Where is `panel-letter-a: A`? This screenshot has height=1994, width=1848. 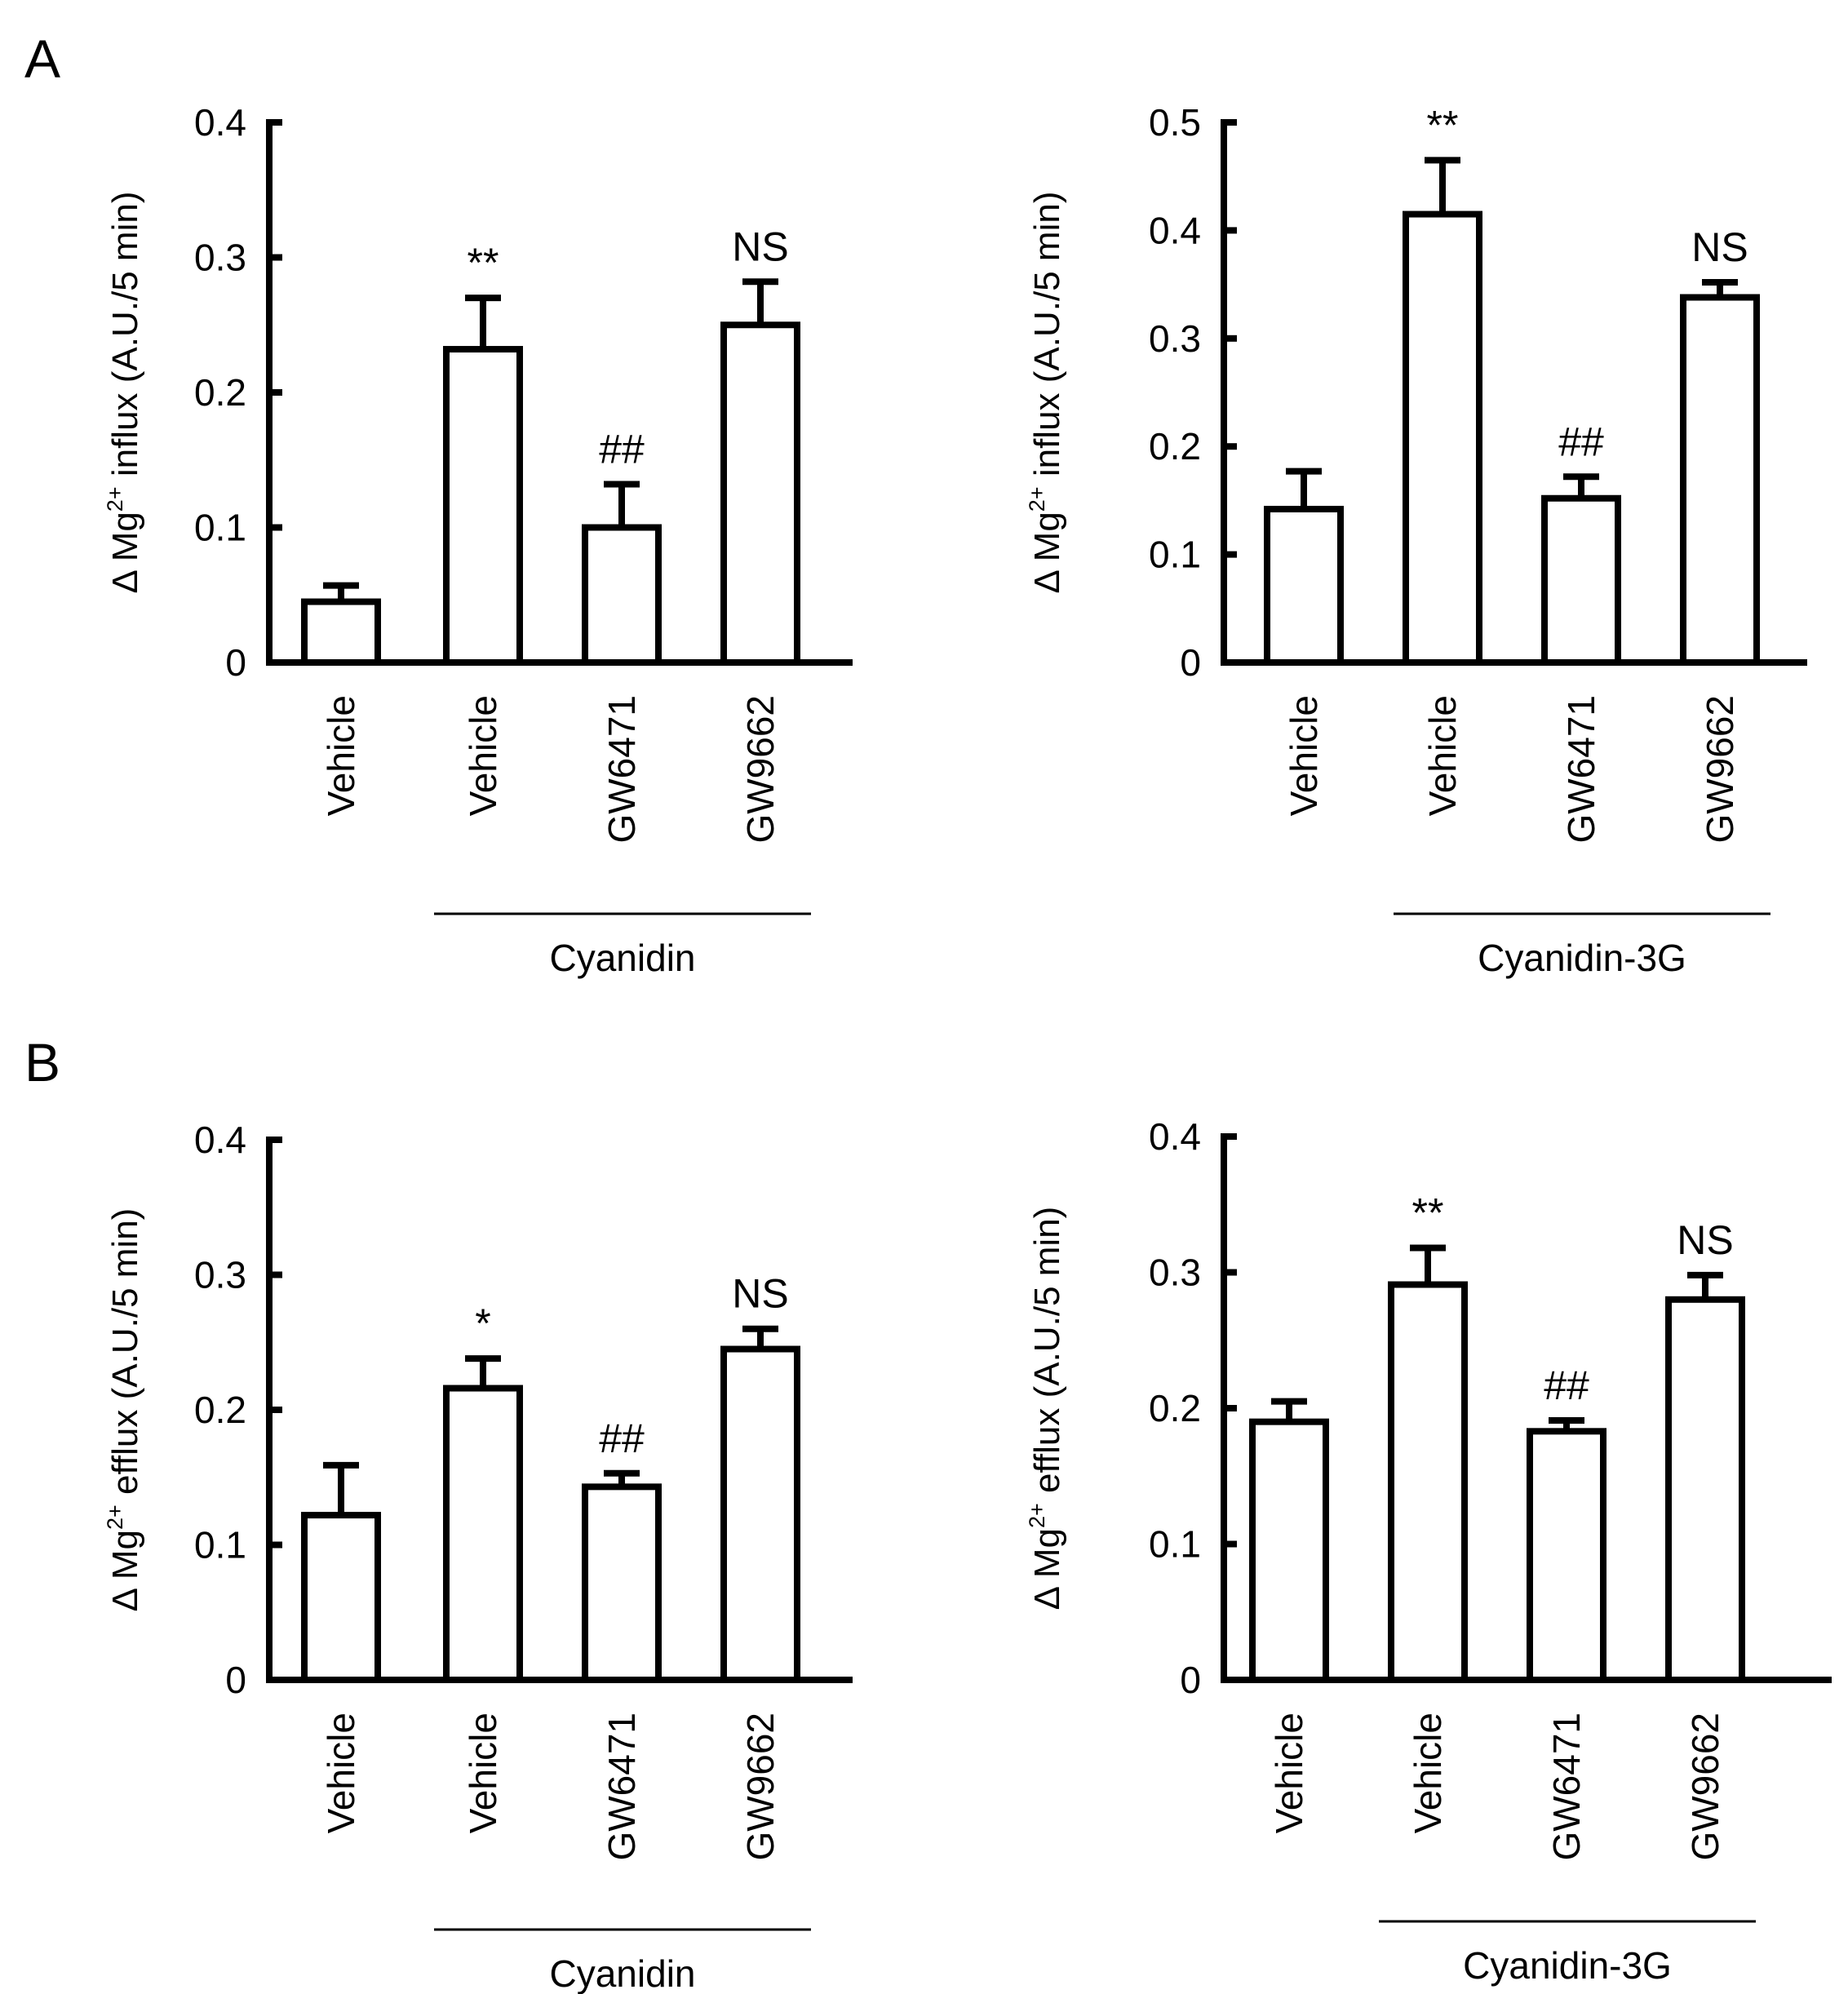 panel-letter-a: A is located at coordinates (42, 59).